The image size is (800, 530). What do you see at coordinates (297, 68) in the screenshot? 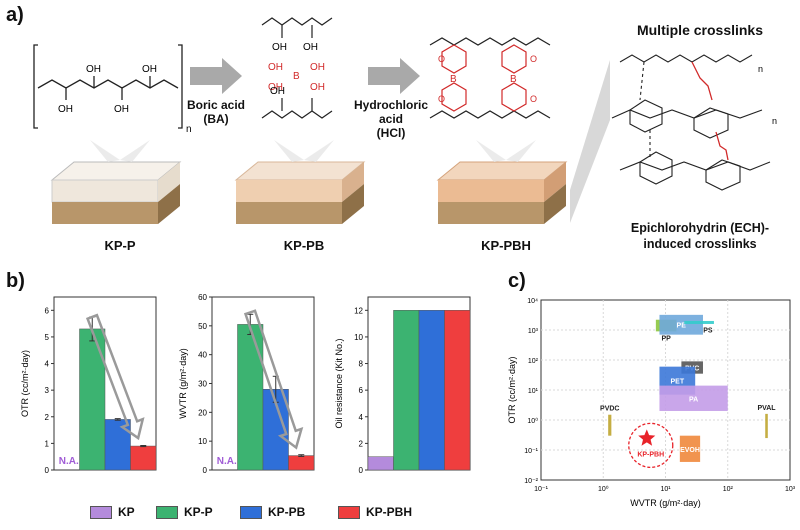
I see `pva-ba-structure` at bounding box center [297, 68].